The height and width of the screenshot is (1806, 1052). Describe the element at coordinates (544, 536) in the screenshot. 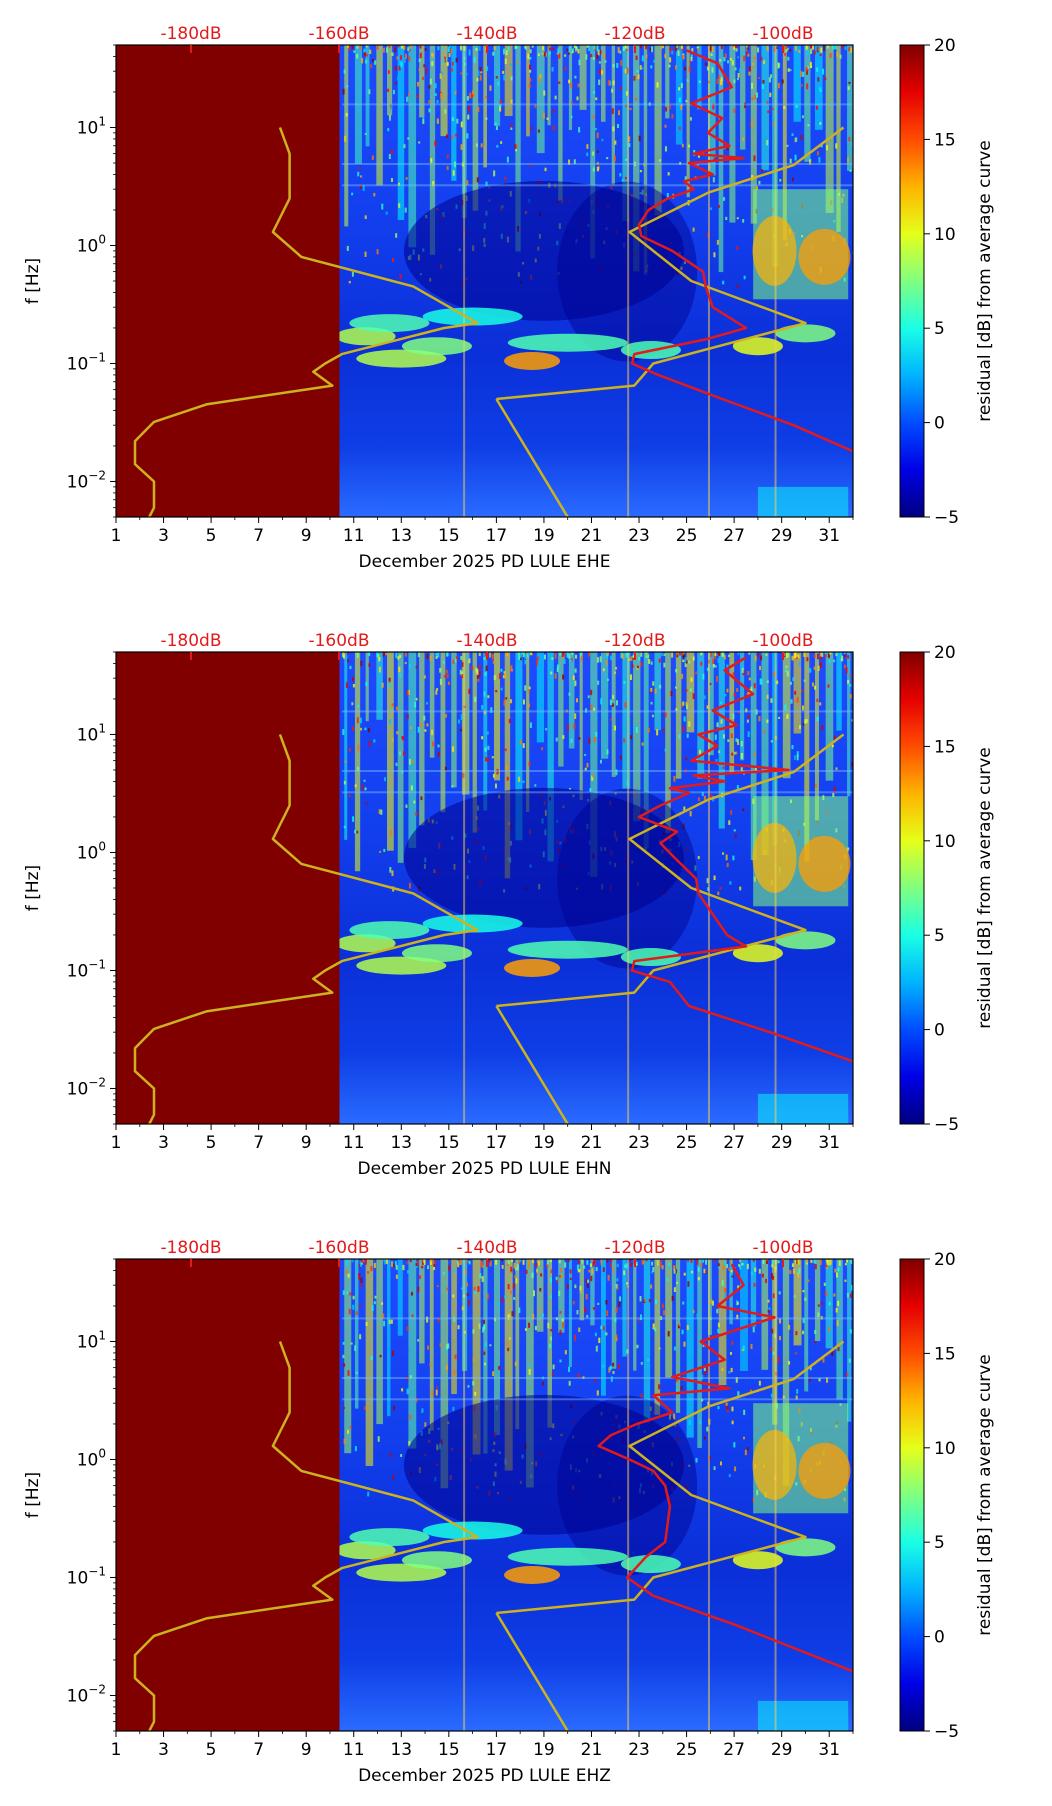

I see `x-tick-label: 19` at that location.